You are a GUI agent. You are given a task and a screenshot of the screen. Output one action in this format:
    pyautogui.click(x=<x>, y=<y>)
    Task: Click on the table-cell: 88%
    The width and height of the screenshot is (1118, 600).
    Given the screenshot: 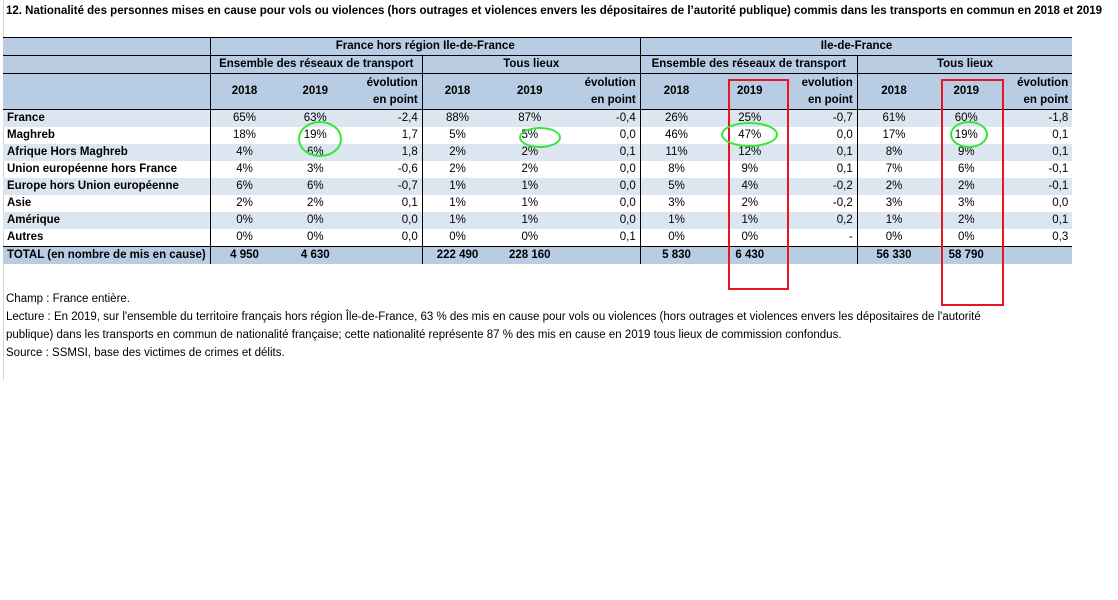 What is the action you would take?
    pyautogui.click(x=457, y=118)
    